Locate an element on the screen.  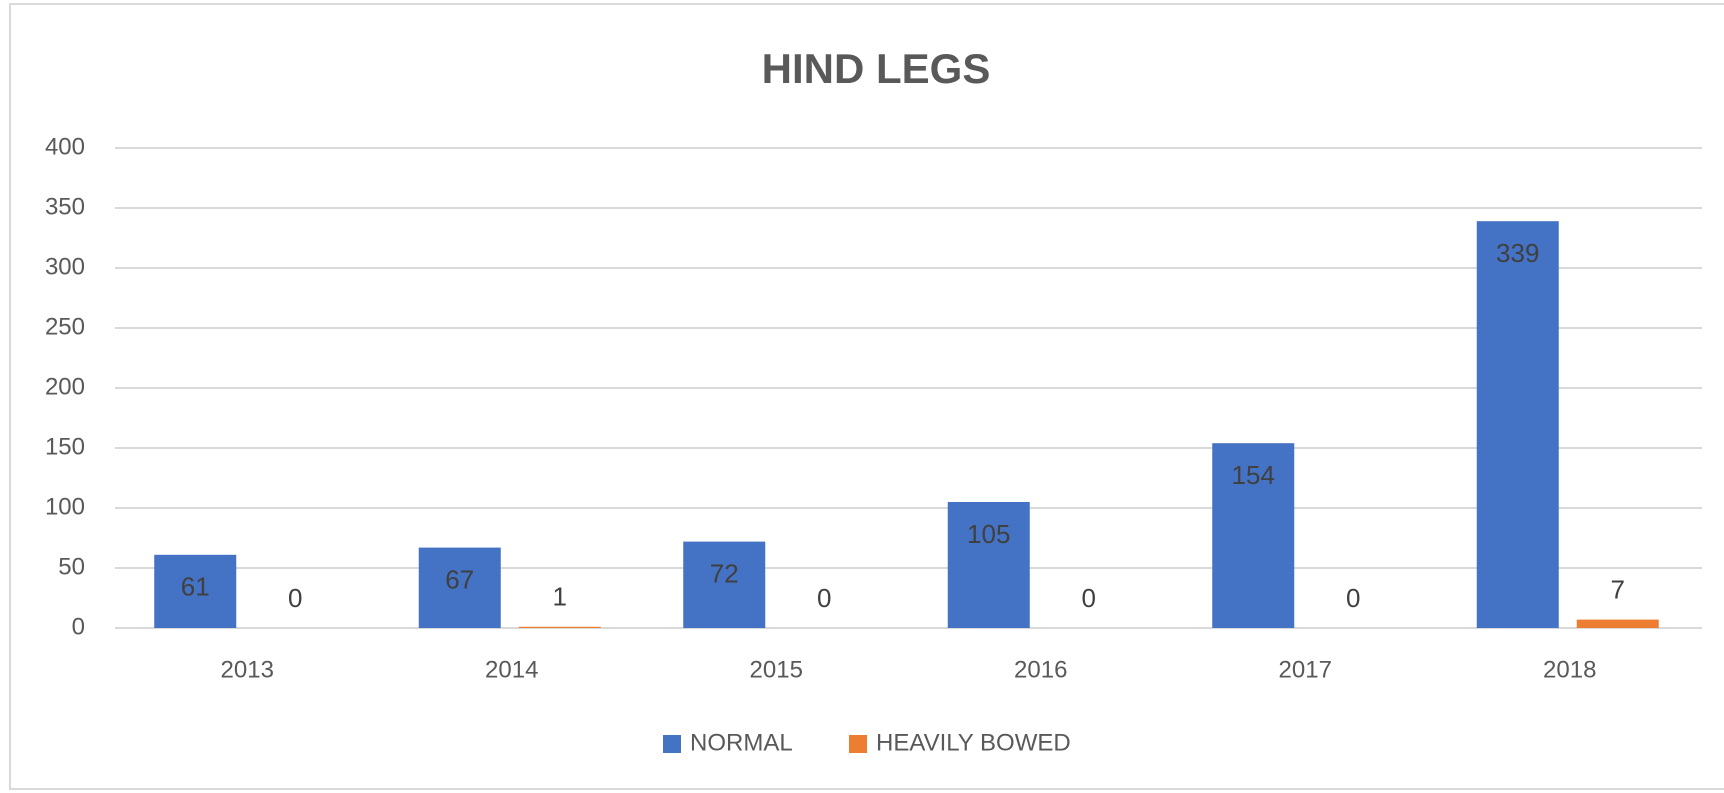
y-tick-label: 350 is located at coordinates (65, 206).